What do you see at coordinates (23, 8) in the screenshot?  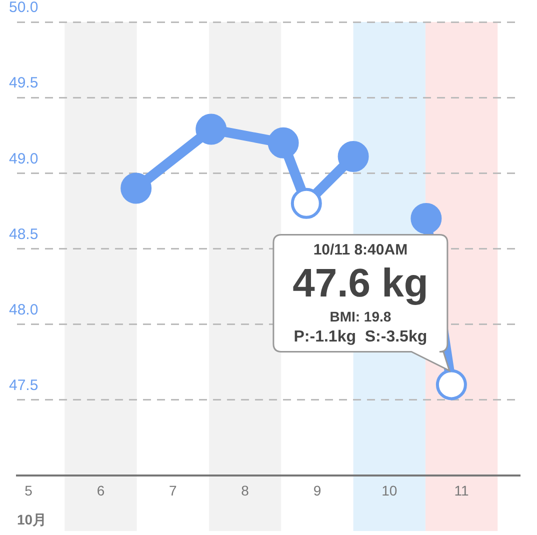 I see `y-tick-label: 50.0` at bounding box center [23, 8].